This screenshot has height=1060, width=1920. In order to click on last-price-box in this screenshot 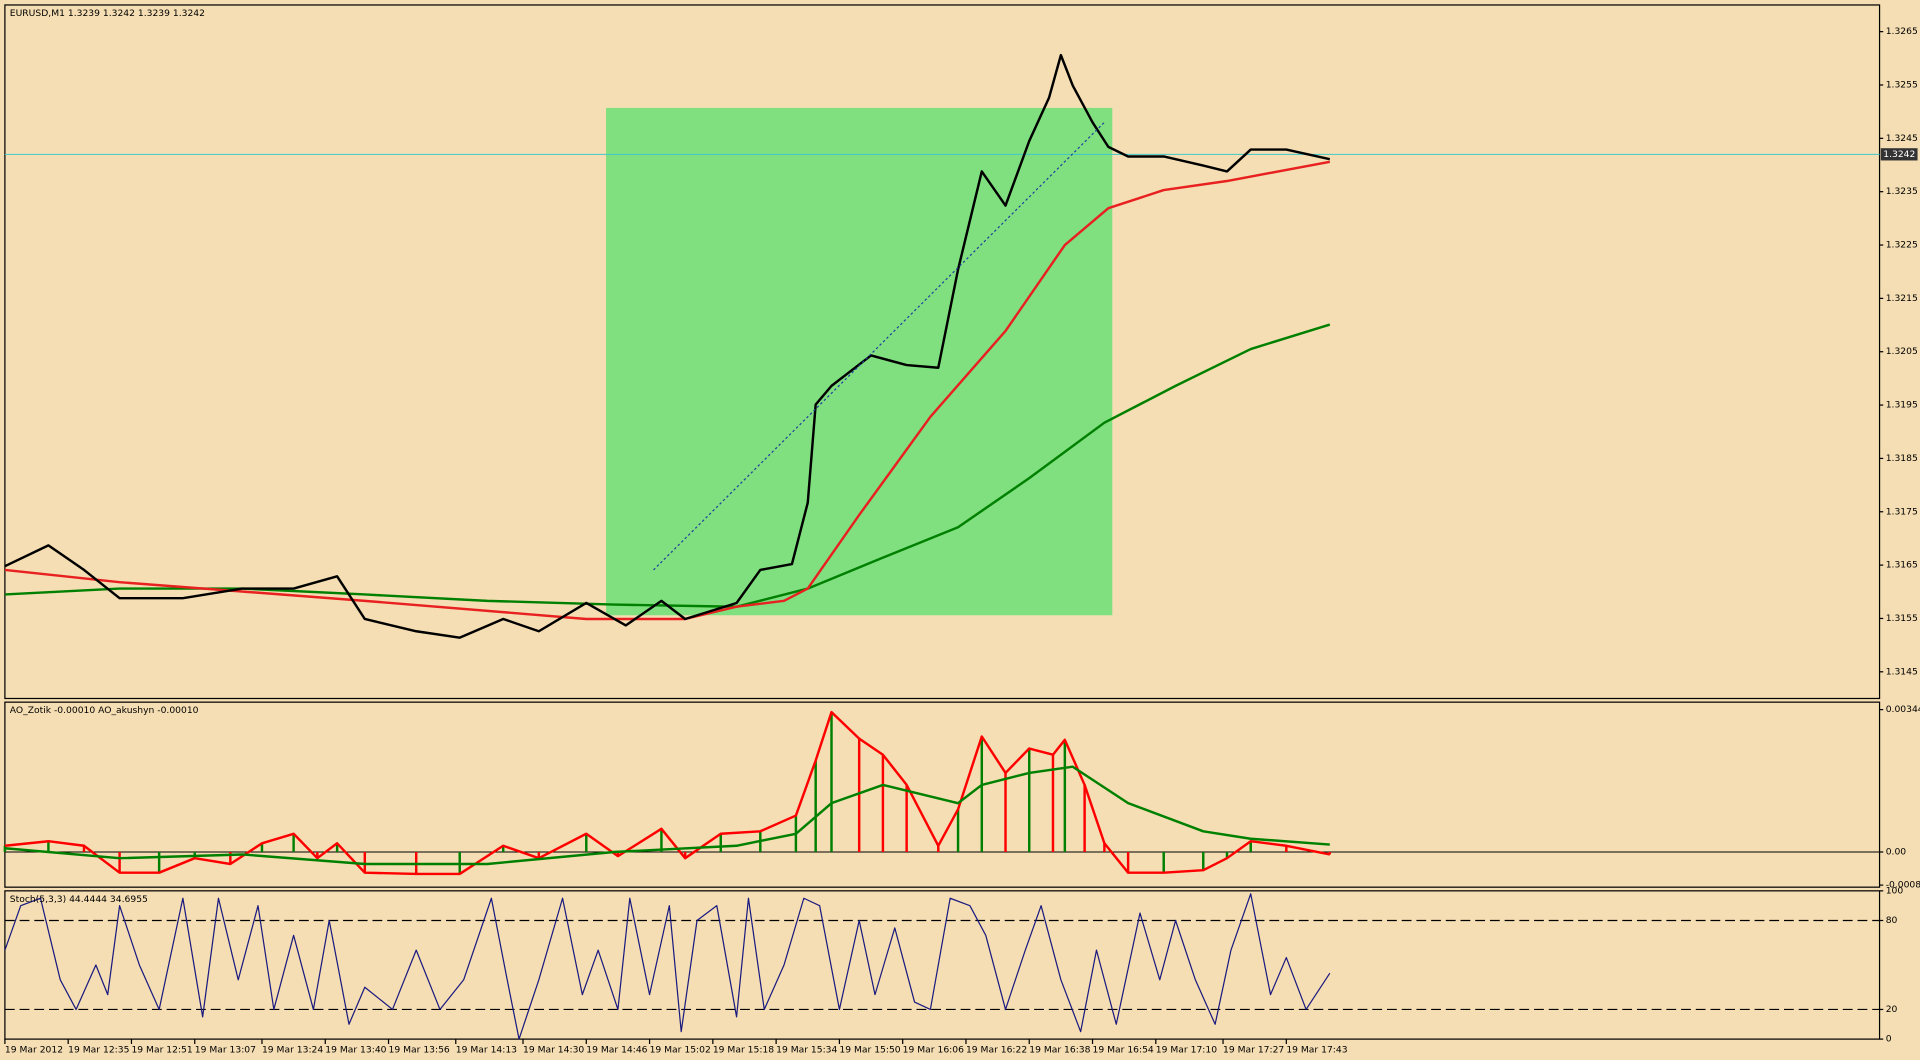, I will do `click(1899, 154)`.